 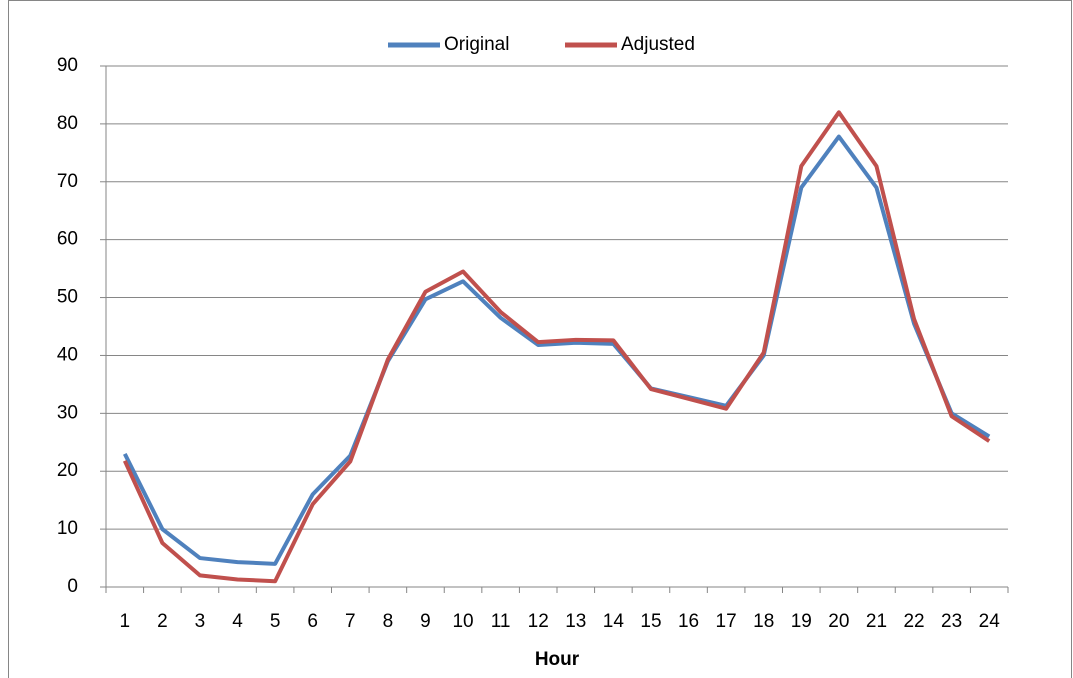 I want to click on x-tick-label: 3, so click(x=200, y=621).